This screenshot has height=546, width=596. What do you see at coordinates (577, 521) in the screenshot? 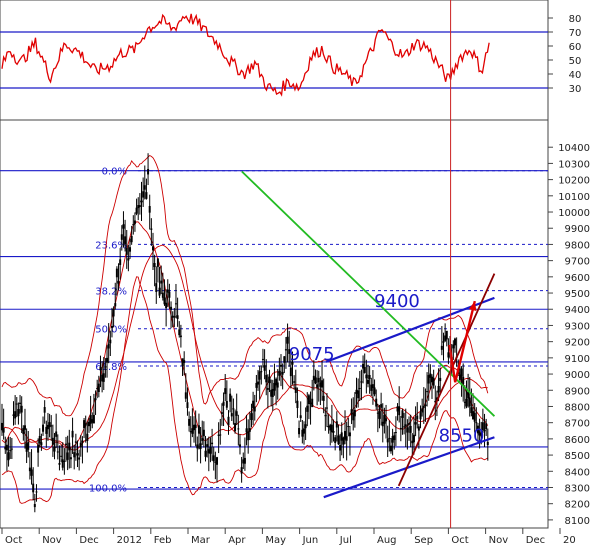
I see `price-tick-label: 8100` at bounding box center [577, 521].